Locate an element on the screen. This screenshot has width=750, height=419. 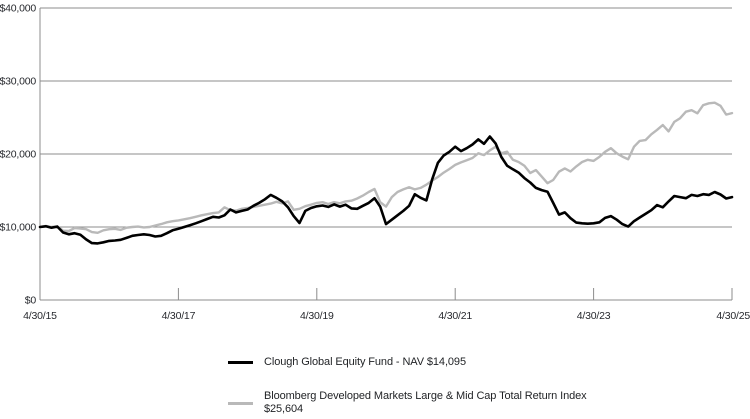
y-axis-tick-label: $40,000 is located at coordinates (18, 9).